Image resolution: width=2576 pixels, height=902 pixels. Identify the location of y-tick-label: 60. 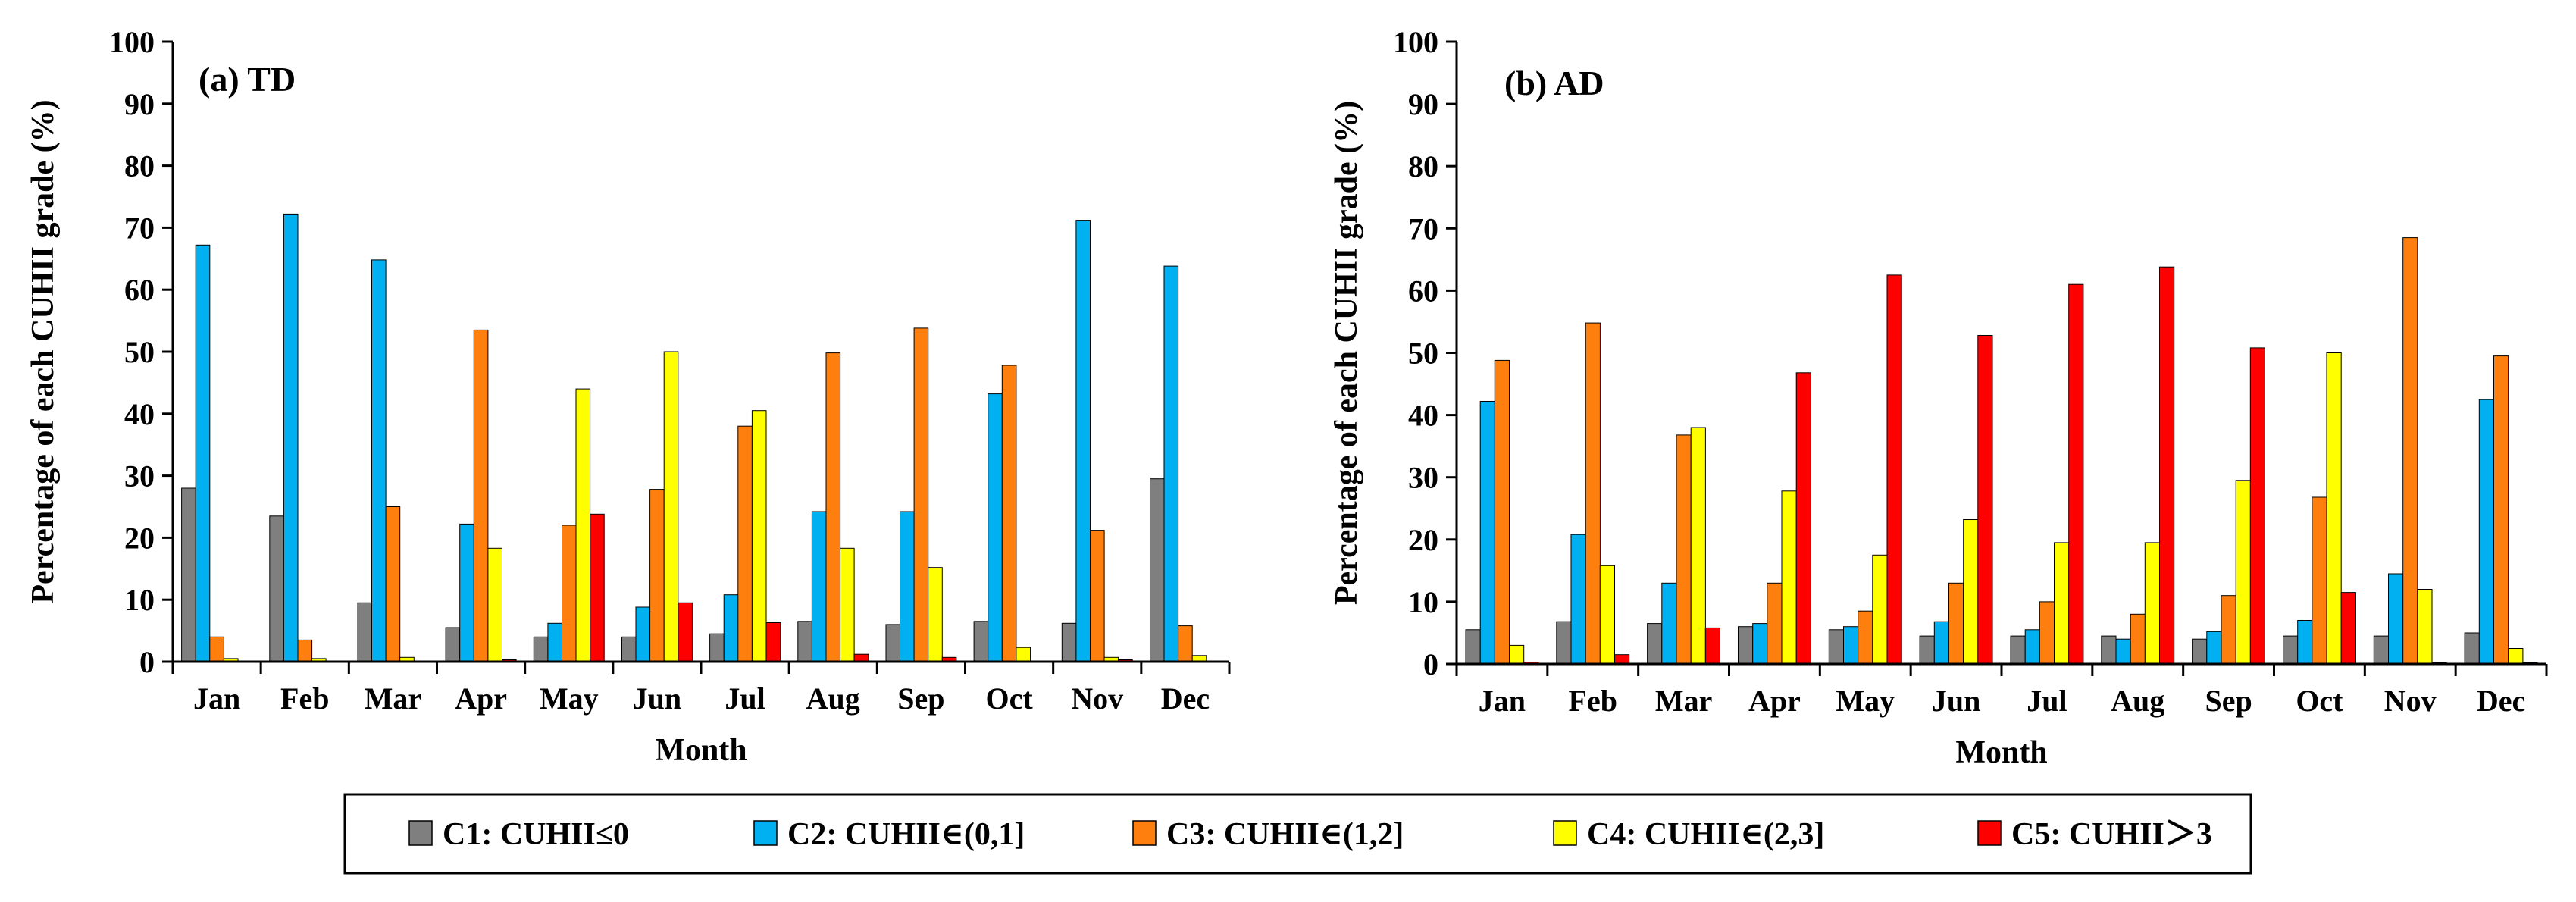
(1423, 291).